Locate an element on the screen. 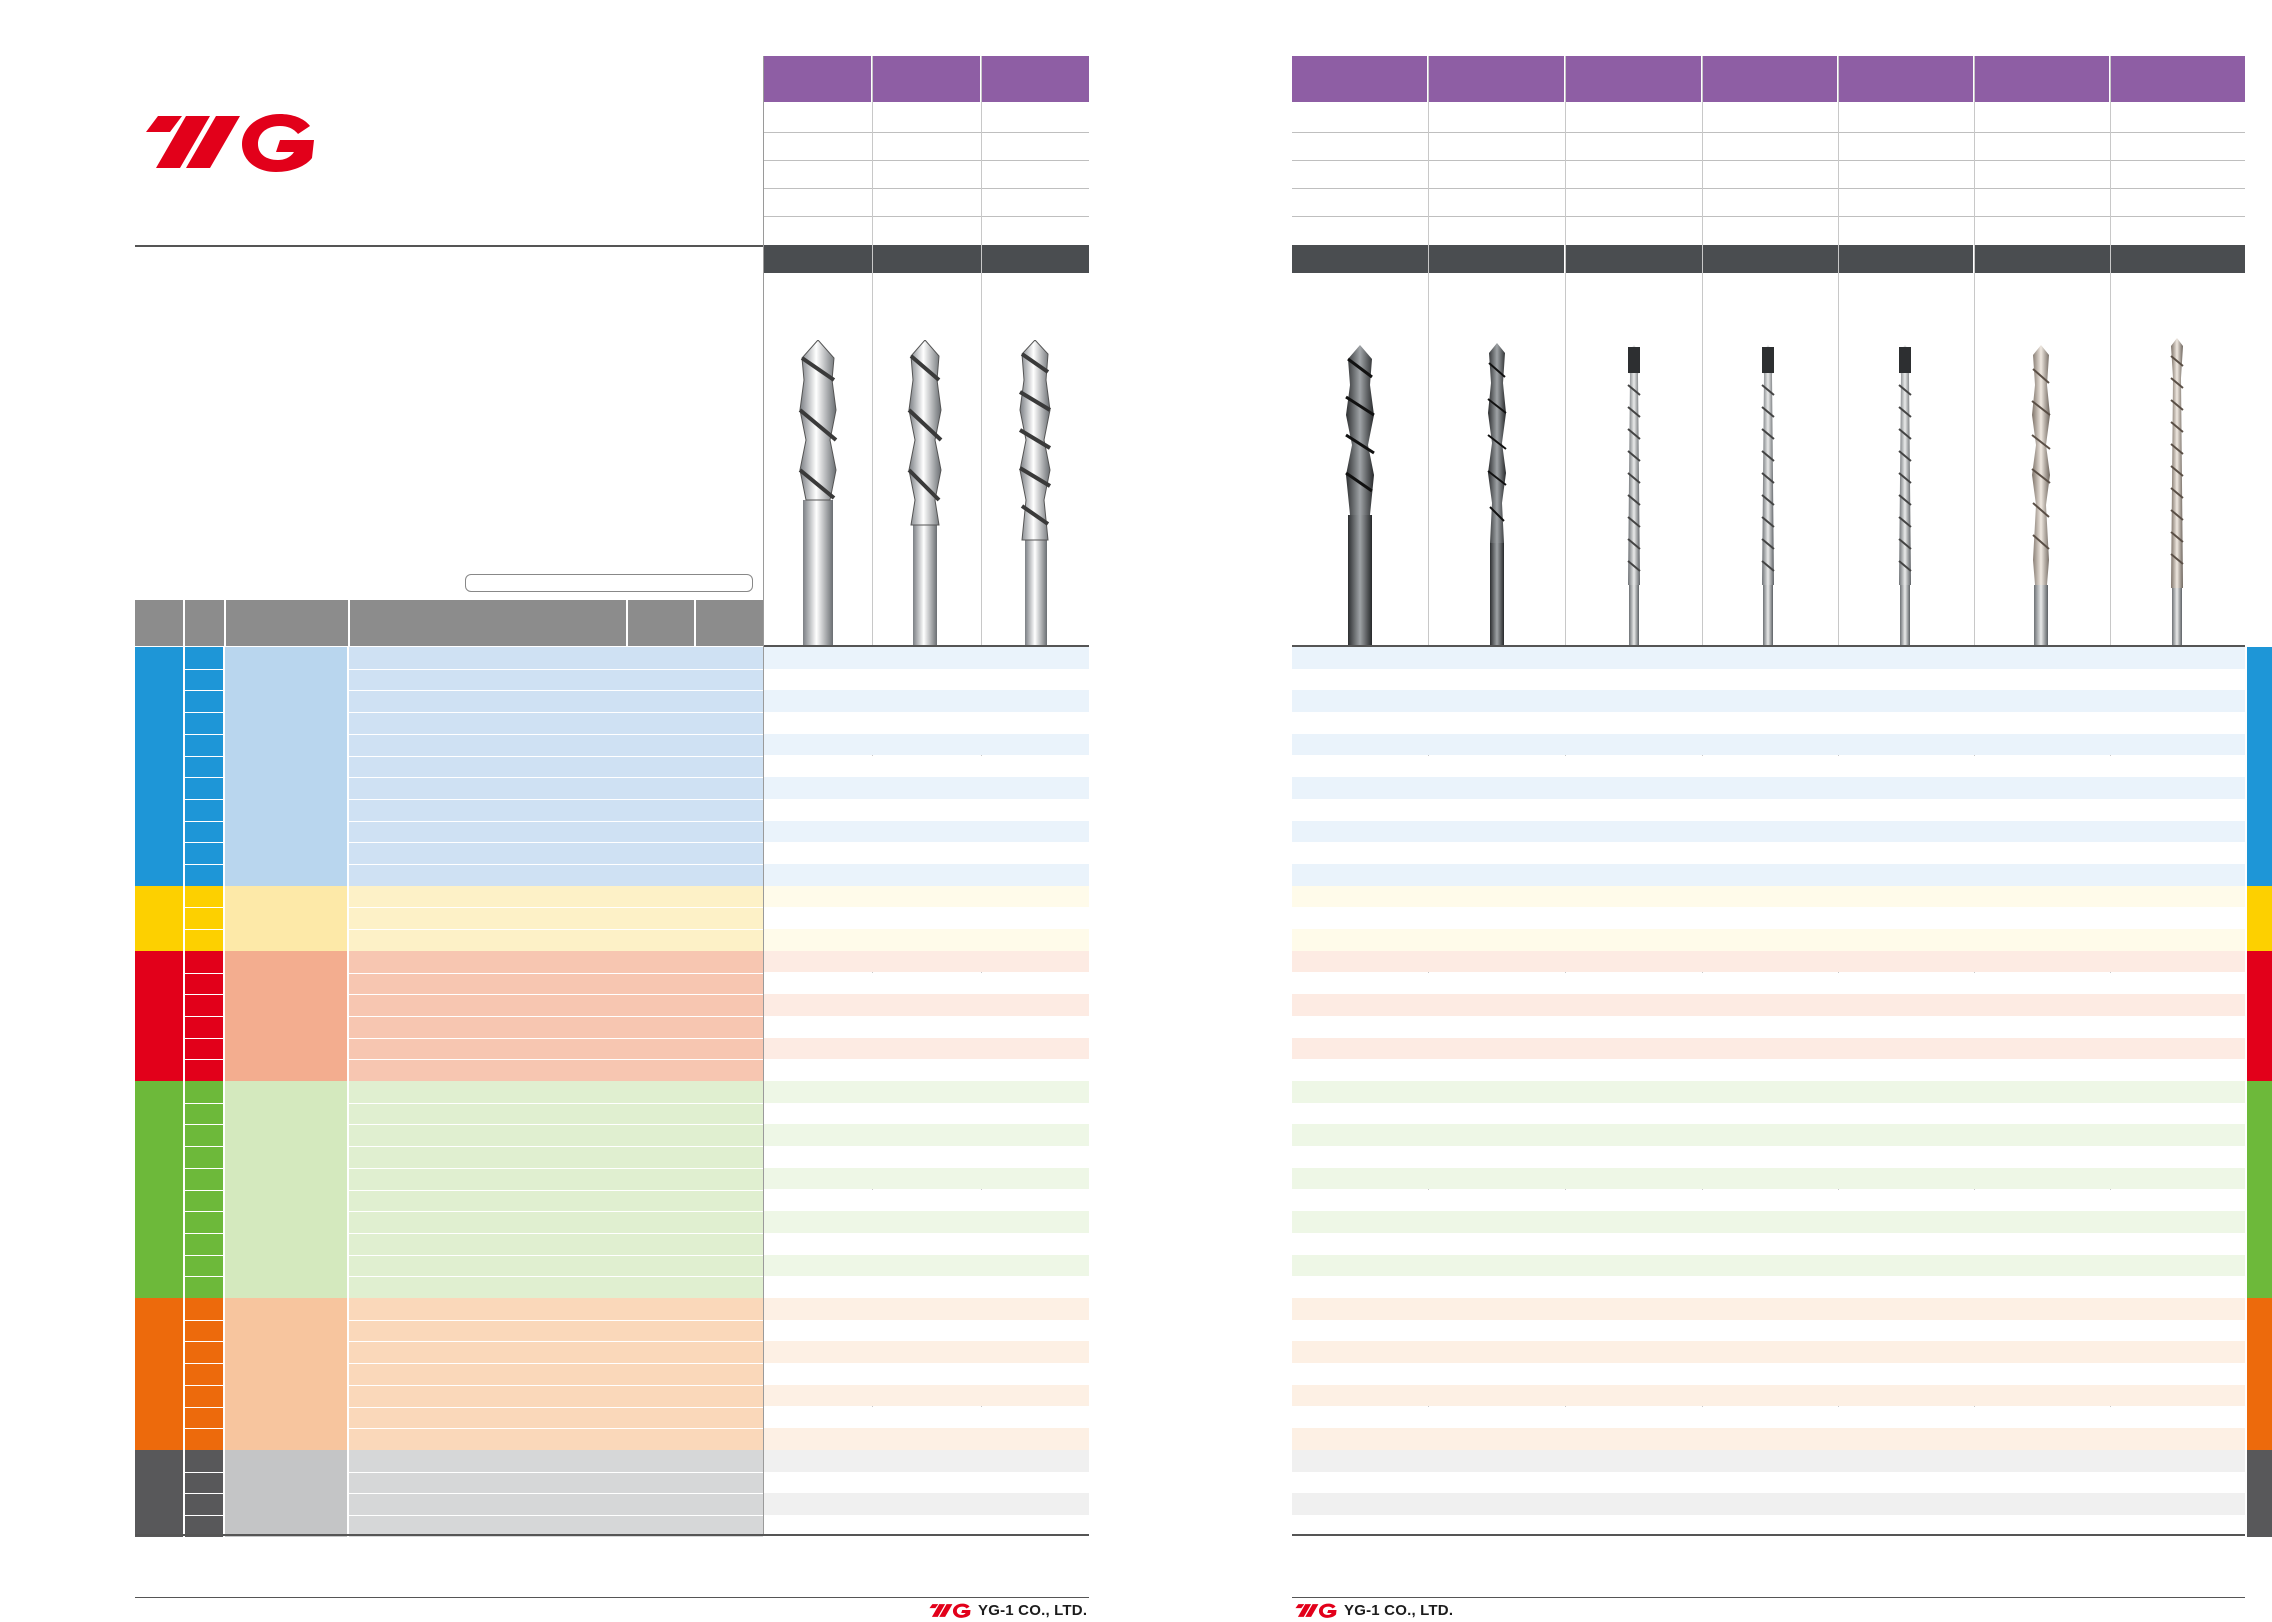 Image resolution: width=2272 pixels, height=1622 pixels. table-header is located at coordinates (449, 623).